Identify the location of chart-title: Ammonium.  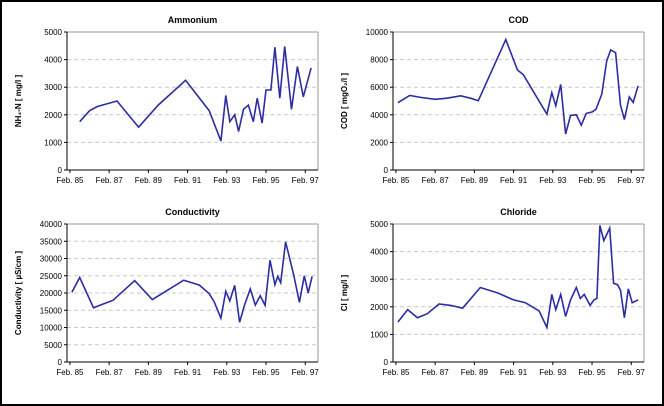
(193, 20).